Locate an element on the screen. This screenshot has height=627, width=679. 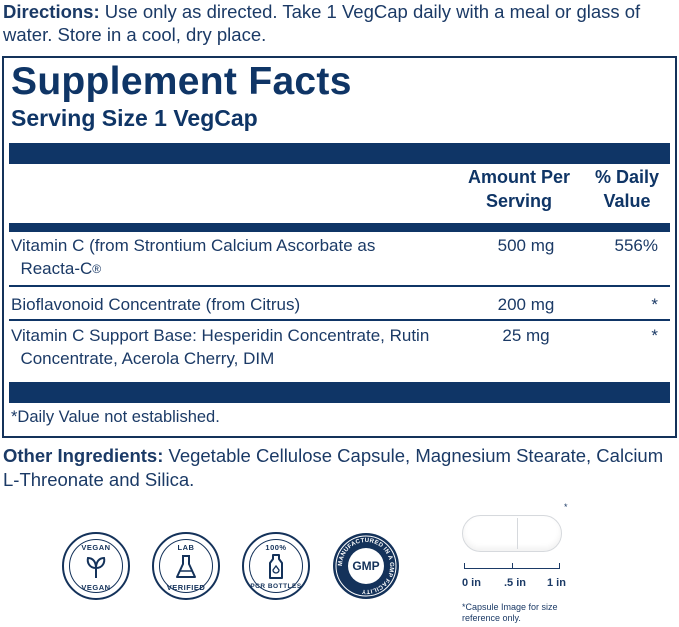
nutrient-amount: 25 mg is located at coordinates (526, 335).